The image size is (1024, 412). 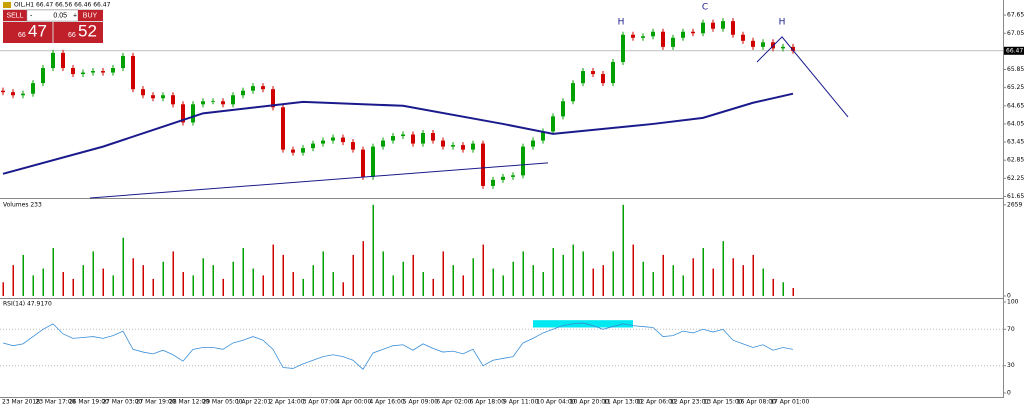 What do you see at coordinates (37, 30) in the screenshot?
I see `sell-price-small: 47` at bounding box center [37, 30].